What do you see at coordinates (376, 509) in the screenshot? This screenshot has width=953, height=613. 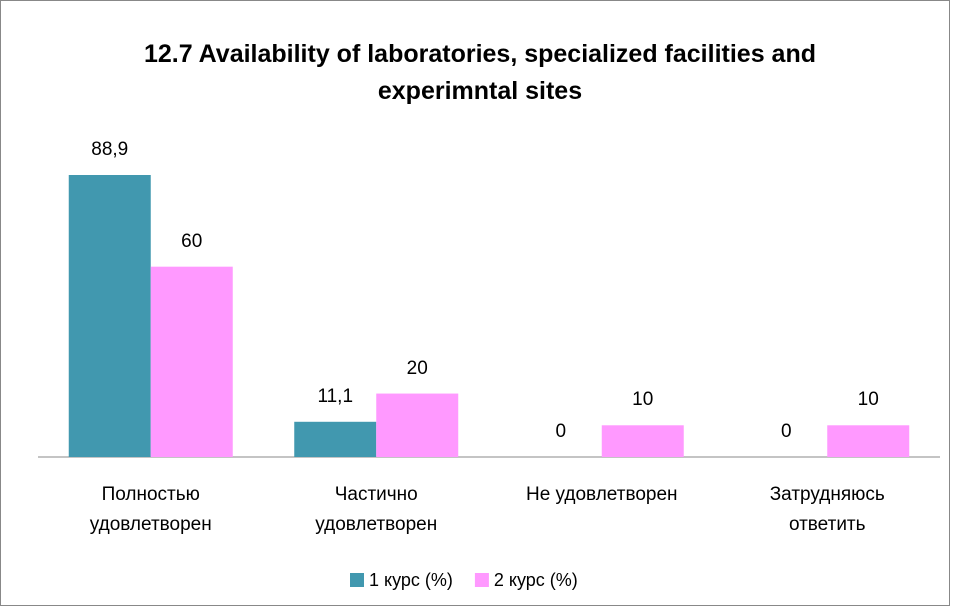 I see `x-tick-label: Частично удовлетворен` at bounding box center [376, 509].